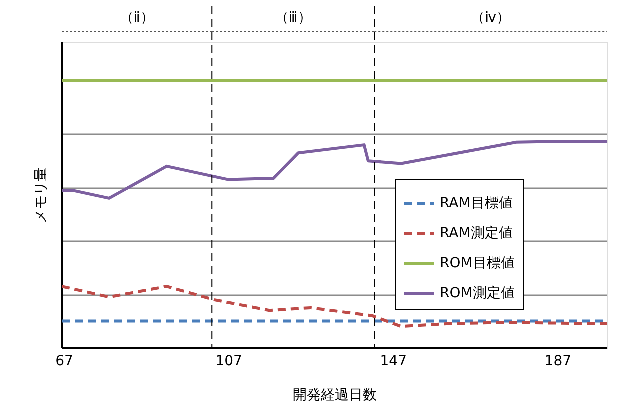 Image resolution: width=618 pixels, height=405 pixels. I want to click on text: （ⅳ）, so click(490, 18).